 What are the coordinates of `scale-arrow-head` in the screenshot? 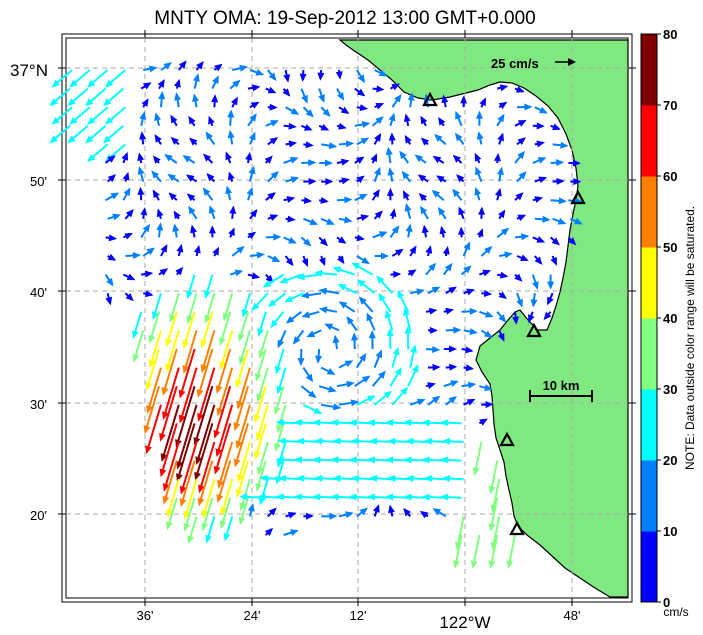 It's located at (572, 62).